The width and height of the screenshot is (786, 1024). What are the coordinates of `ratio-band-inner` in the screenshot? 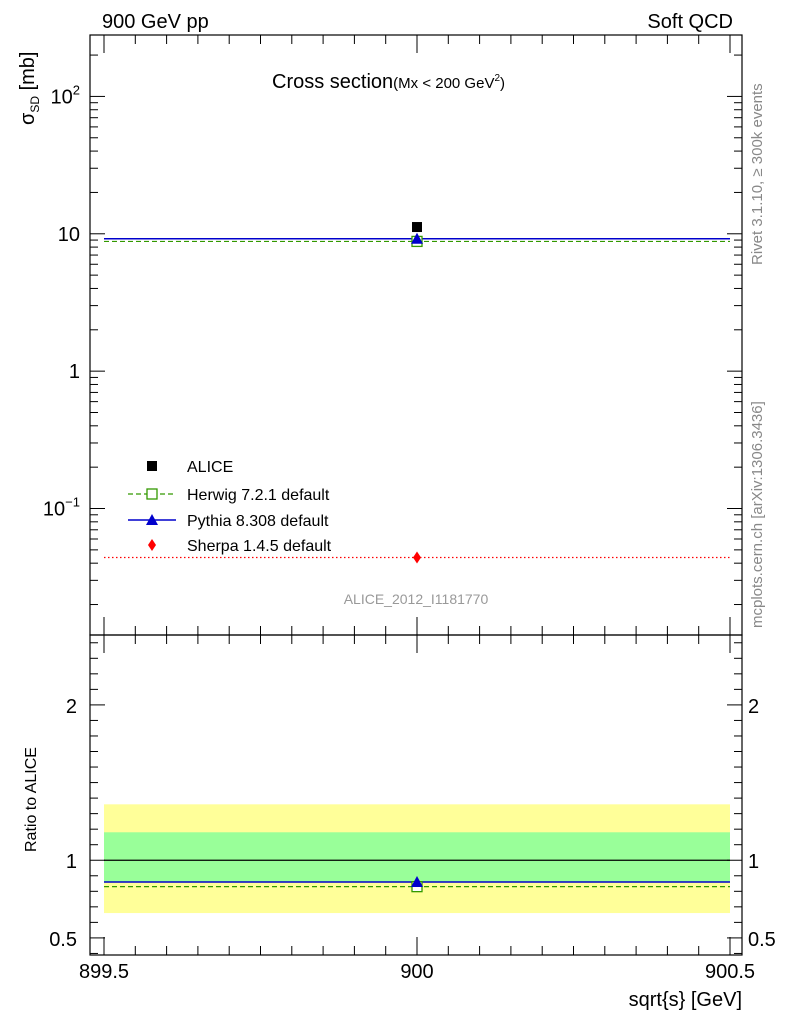 It's located at (417, 857).